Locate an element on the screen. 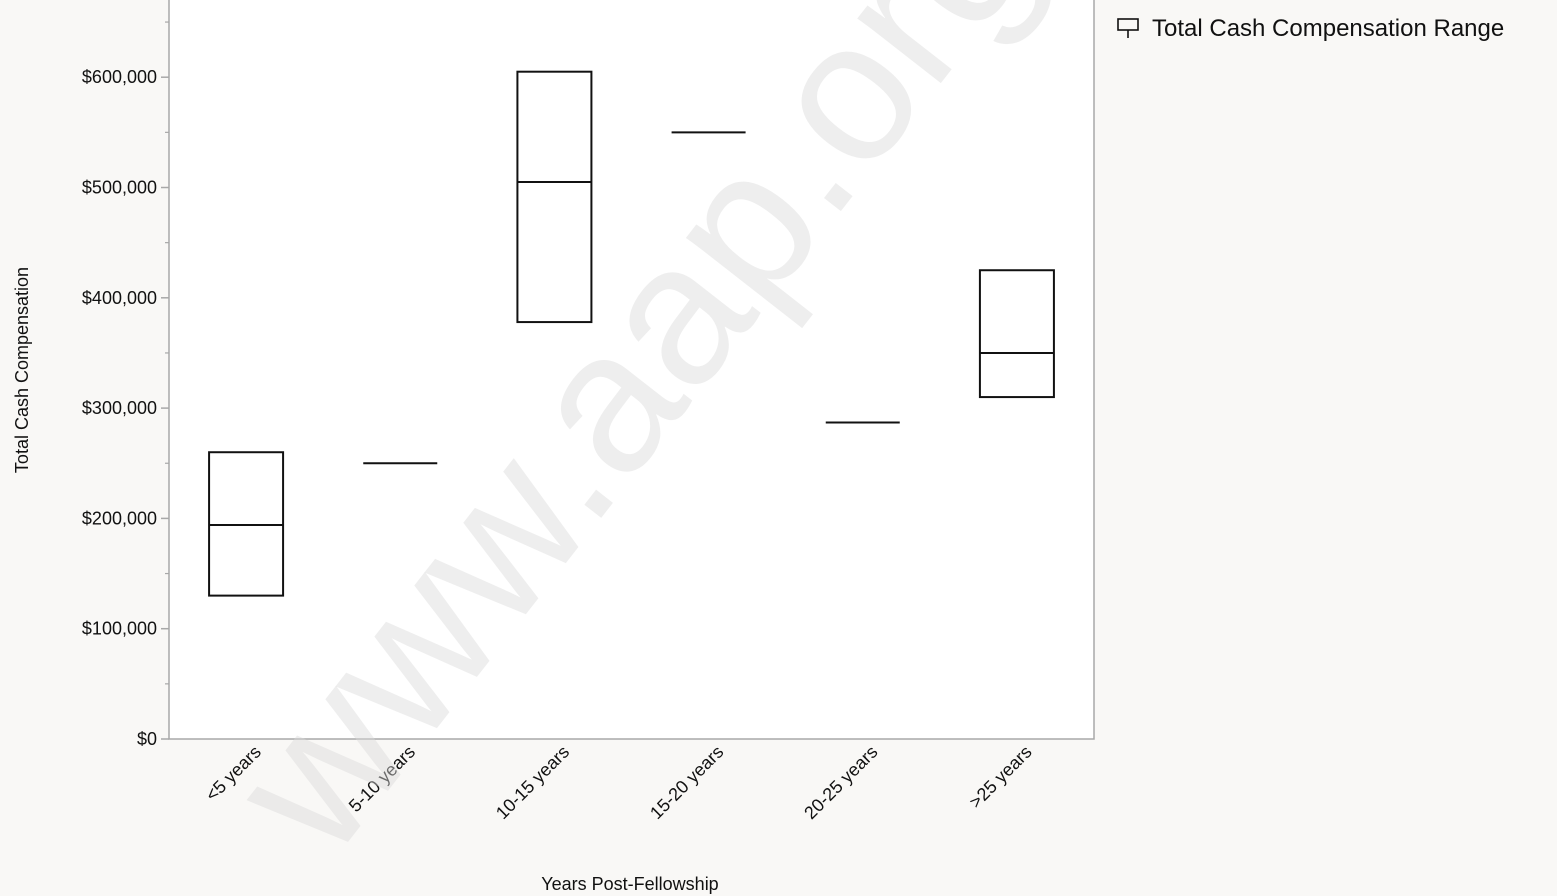 This screenshot has width=1557, height=896. x-axis-title: Years Post-Fellowship is located at coordinates (629, 884).